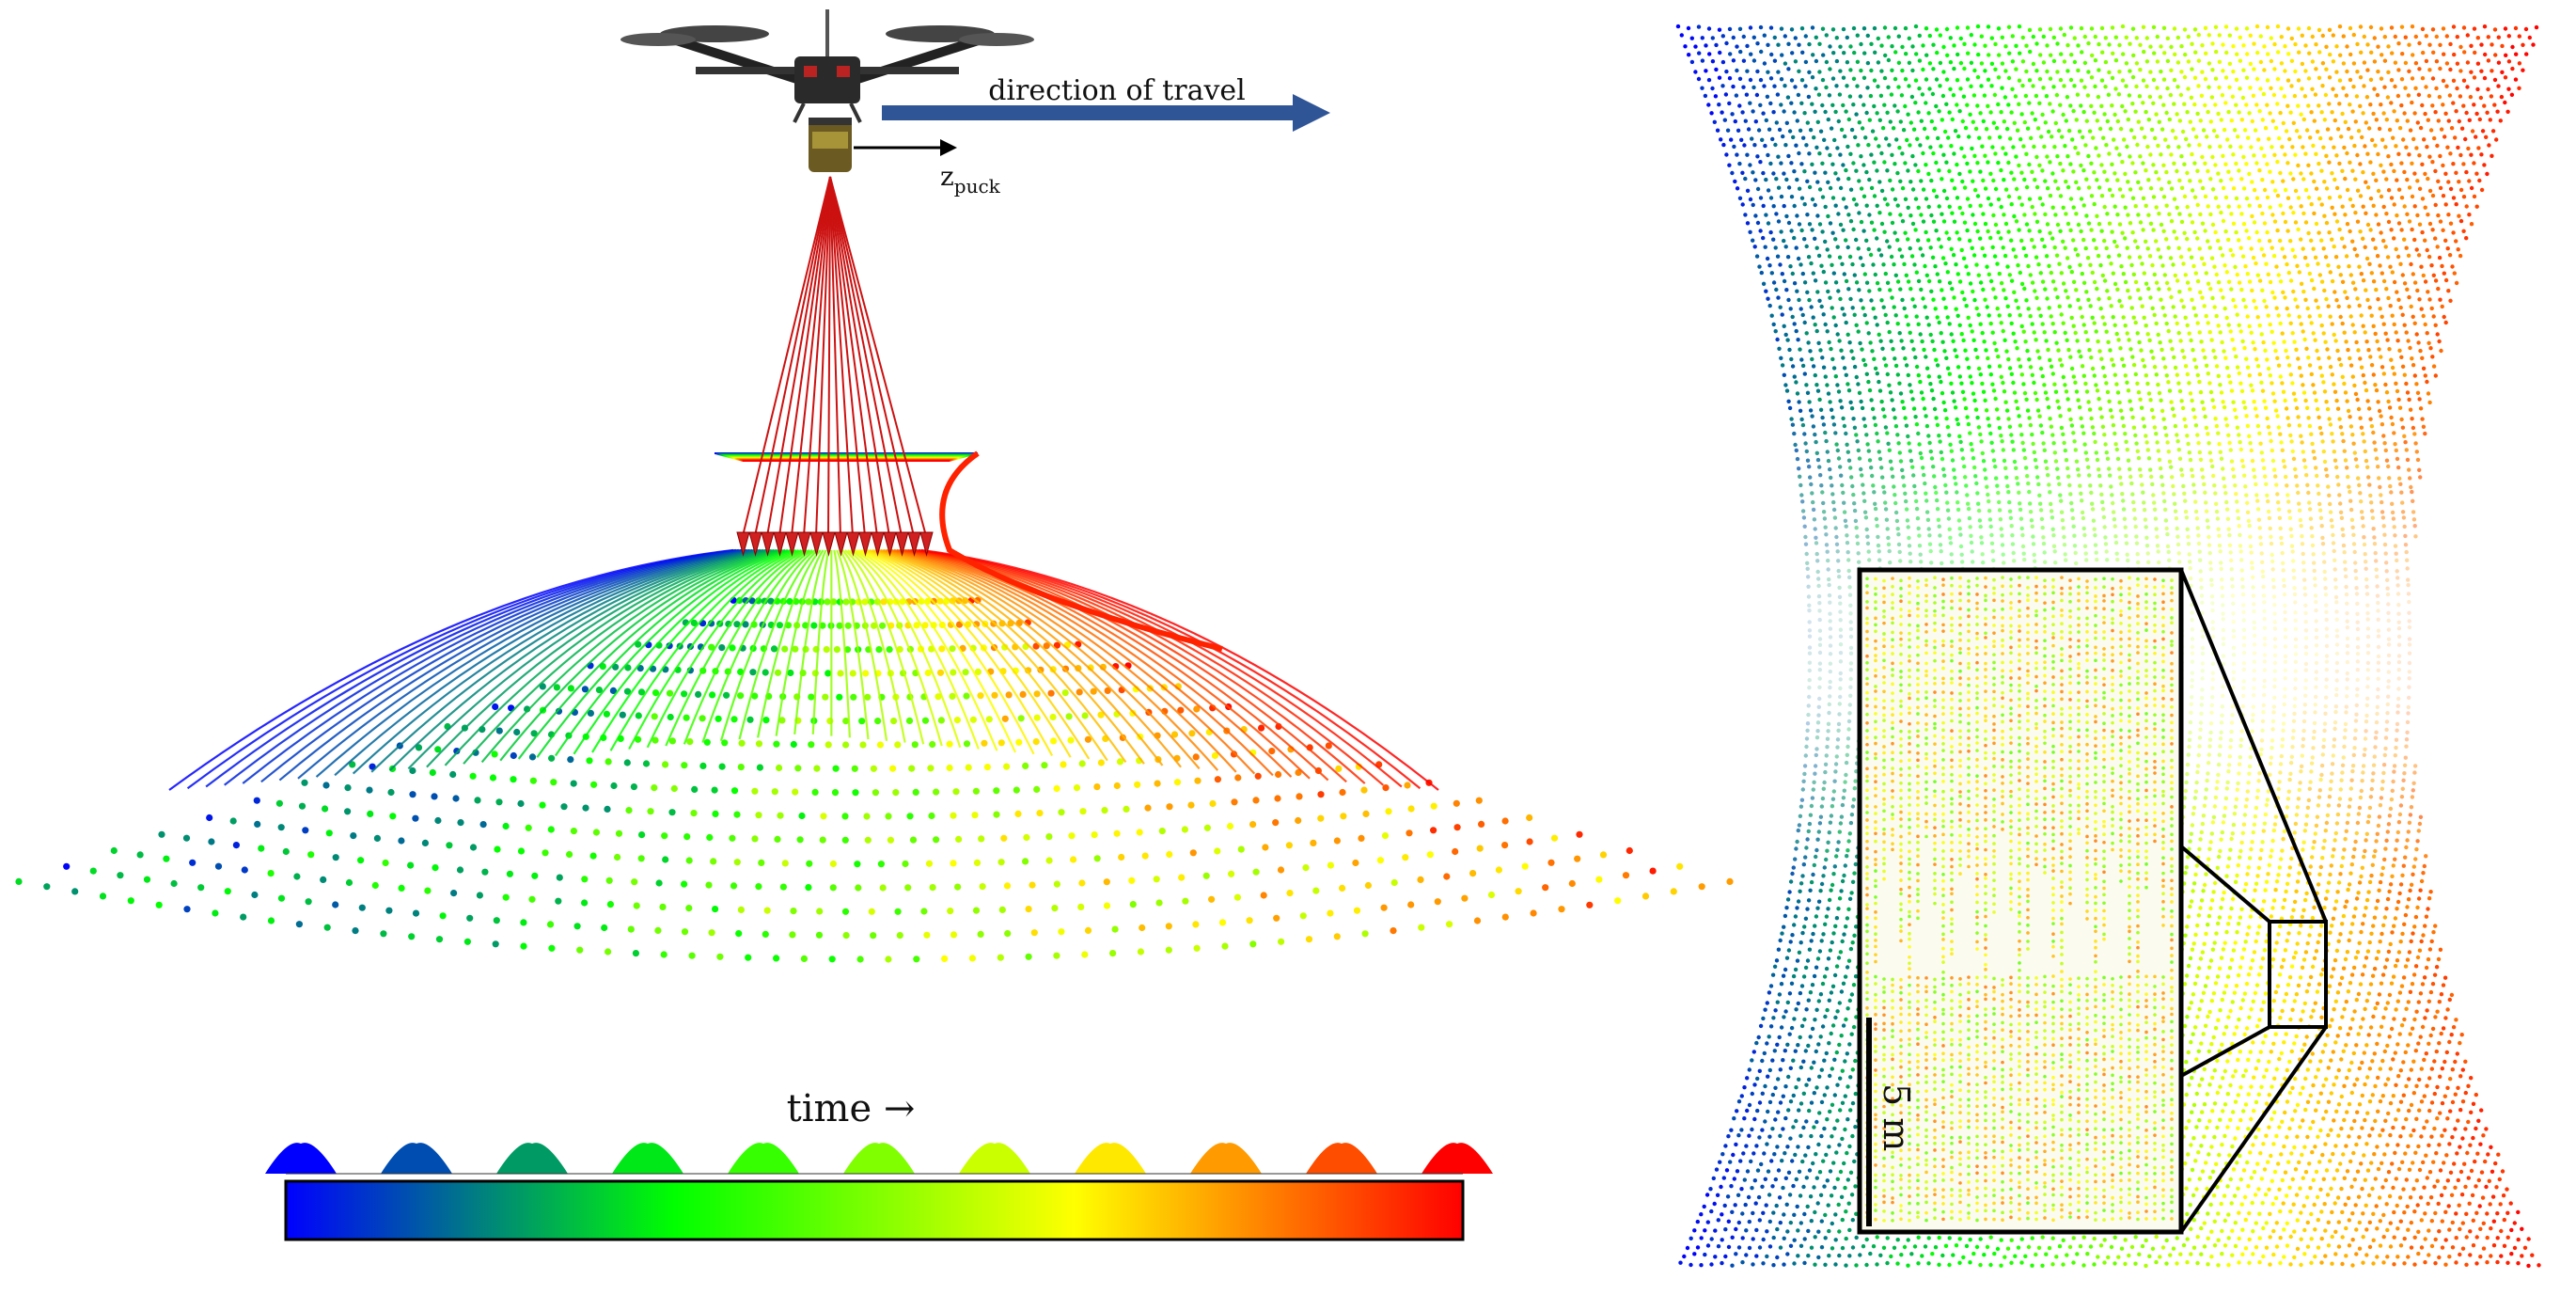  Describe the element at coordinates (906, 147) in the screenshot. I see `z-puck-axis` at that location.